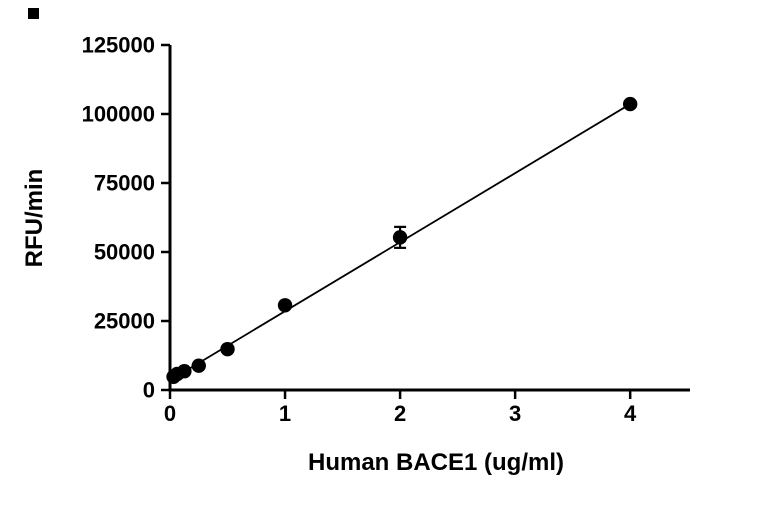  Describe the element at coordinates (630, 413) in the screenshot. I see `x-tick-label: 4` at that location.